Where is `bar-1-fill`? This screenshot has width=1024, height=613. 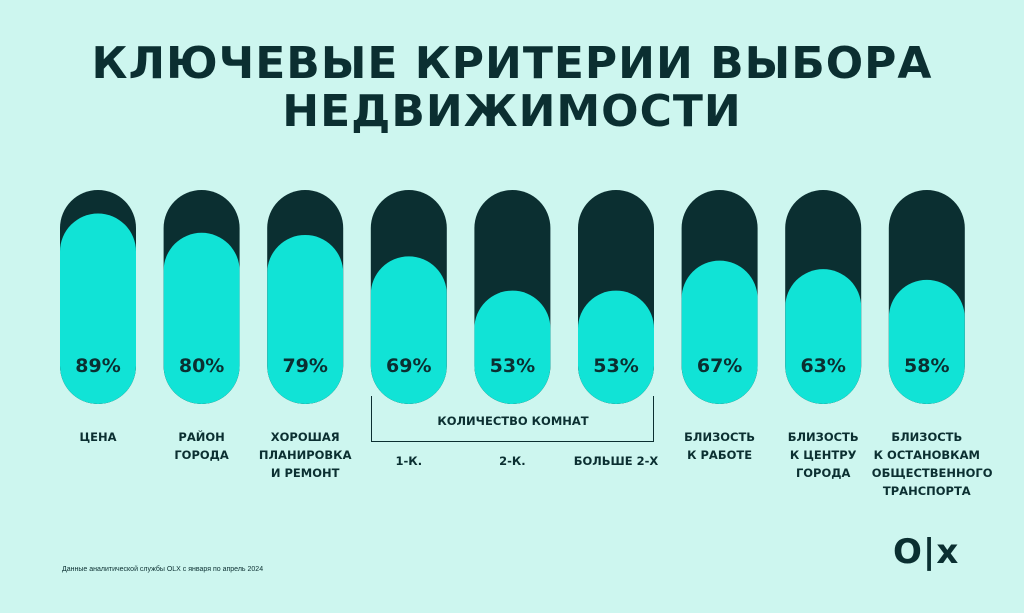 bar-1-fill is located at coordinates (98, 308).